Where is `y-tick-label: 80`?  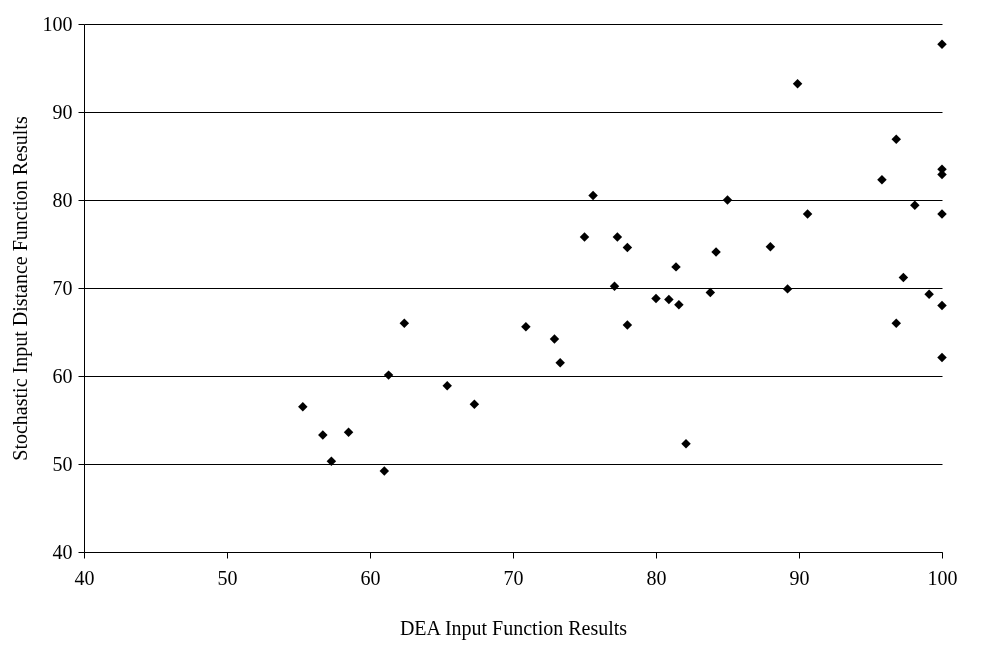
y-tick-label: 80 is located at coordinates (62, 199).